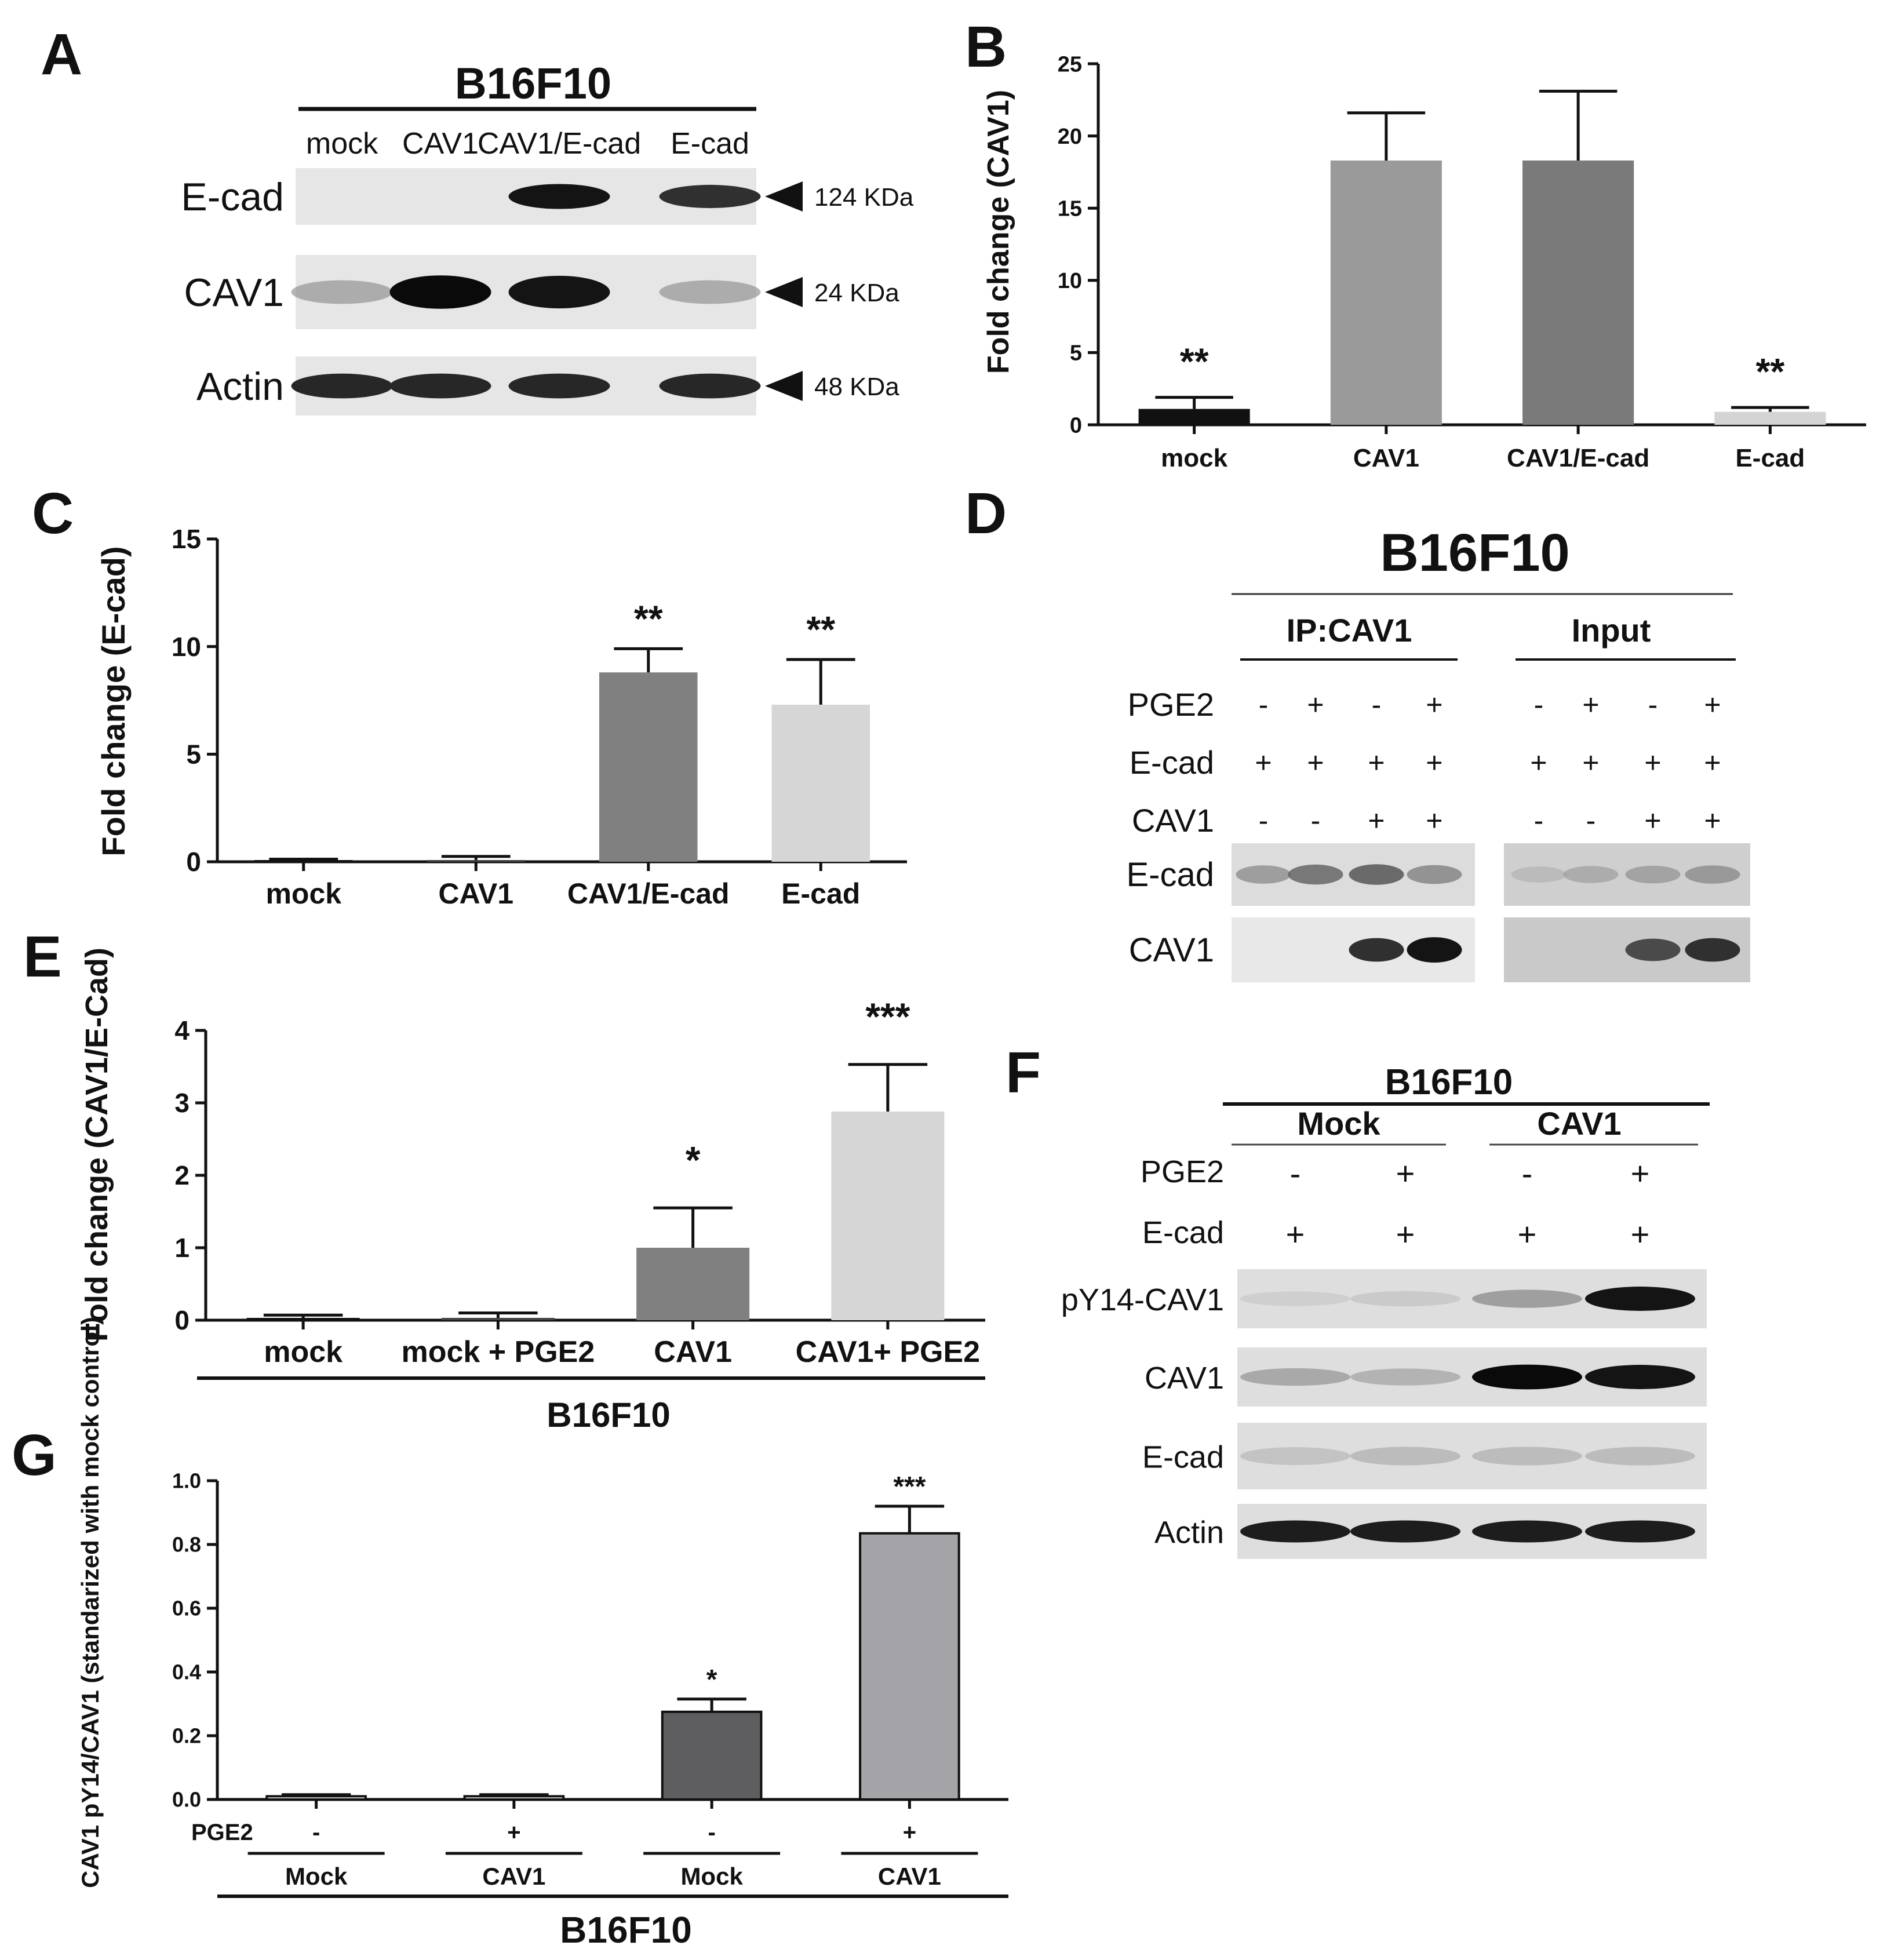  I want to click on protein-label: pY14-CAV1, so click(1143, 1300).